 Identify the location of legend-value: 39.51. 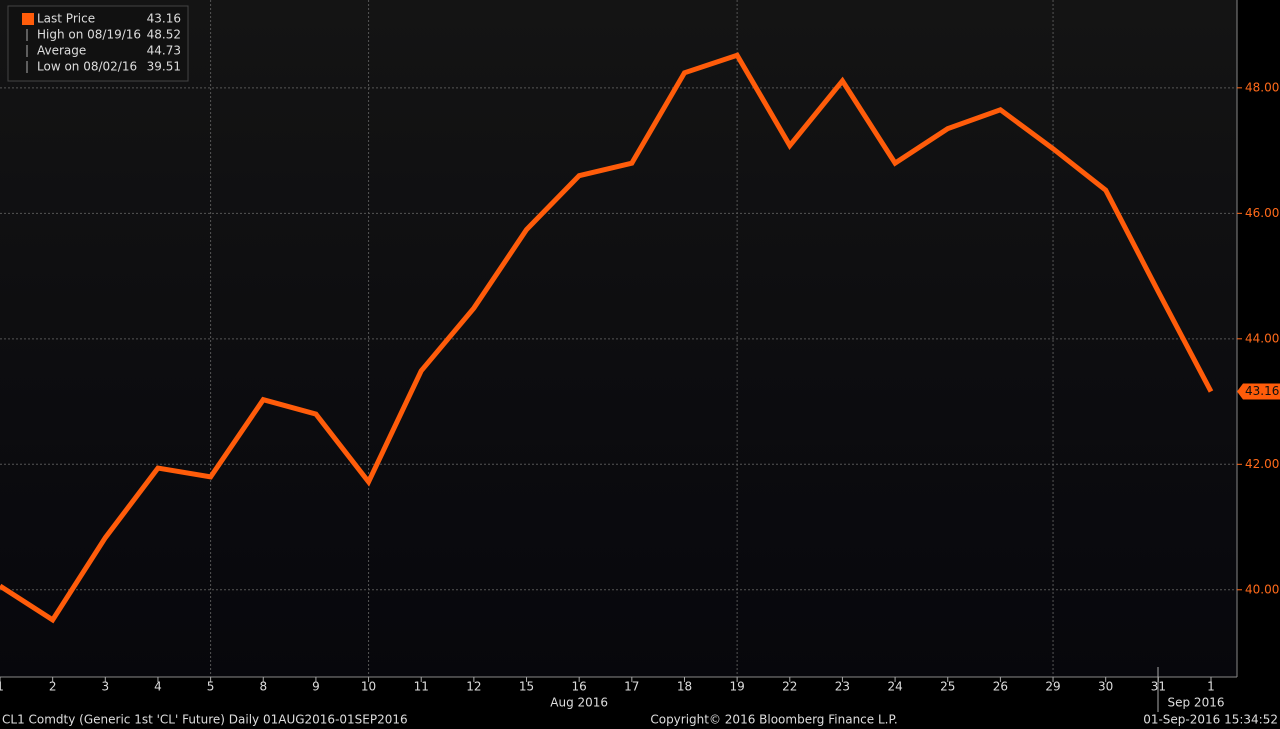
(164, 67).